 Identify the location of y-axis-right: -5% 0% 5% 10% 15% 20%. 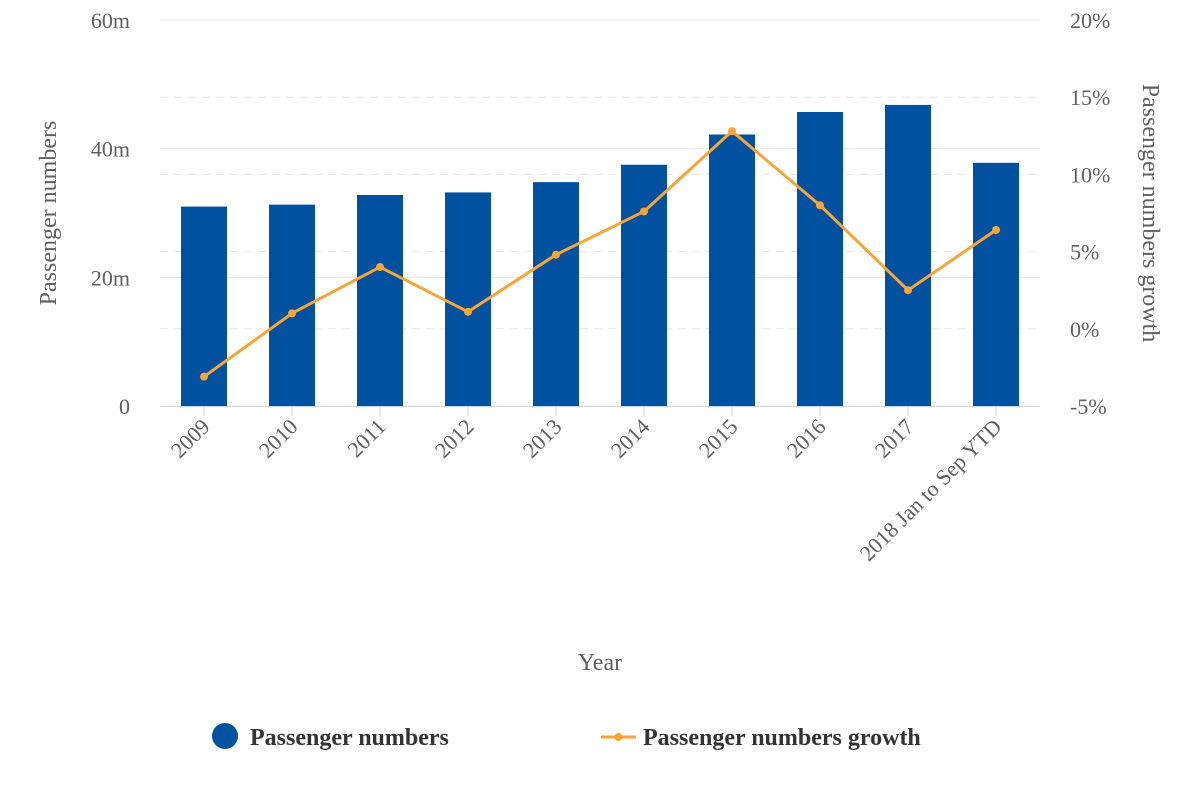
(1090, 213).